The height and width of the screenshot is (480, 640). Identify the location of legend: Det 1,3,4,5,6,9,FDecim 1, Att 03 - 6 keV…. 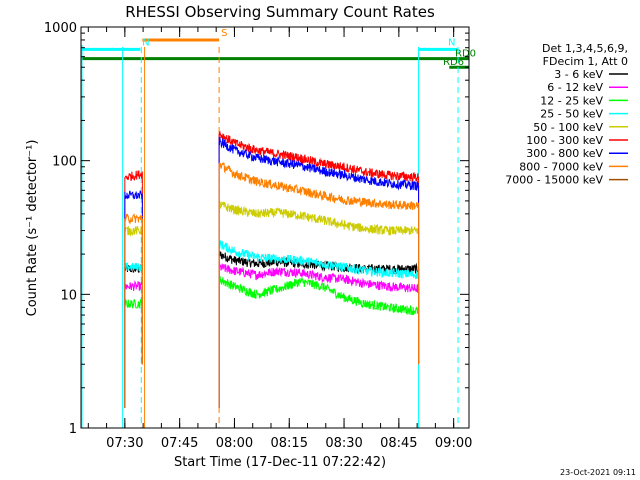
(566, 114).